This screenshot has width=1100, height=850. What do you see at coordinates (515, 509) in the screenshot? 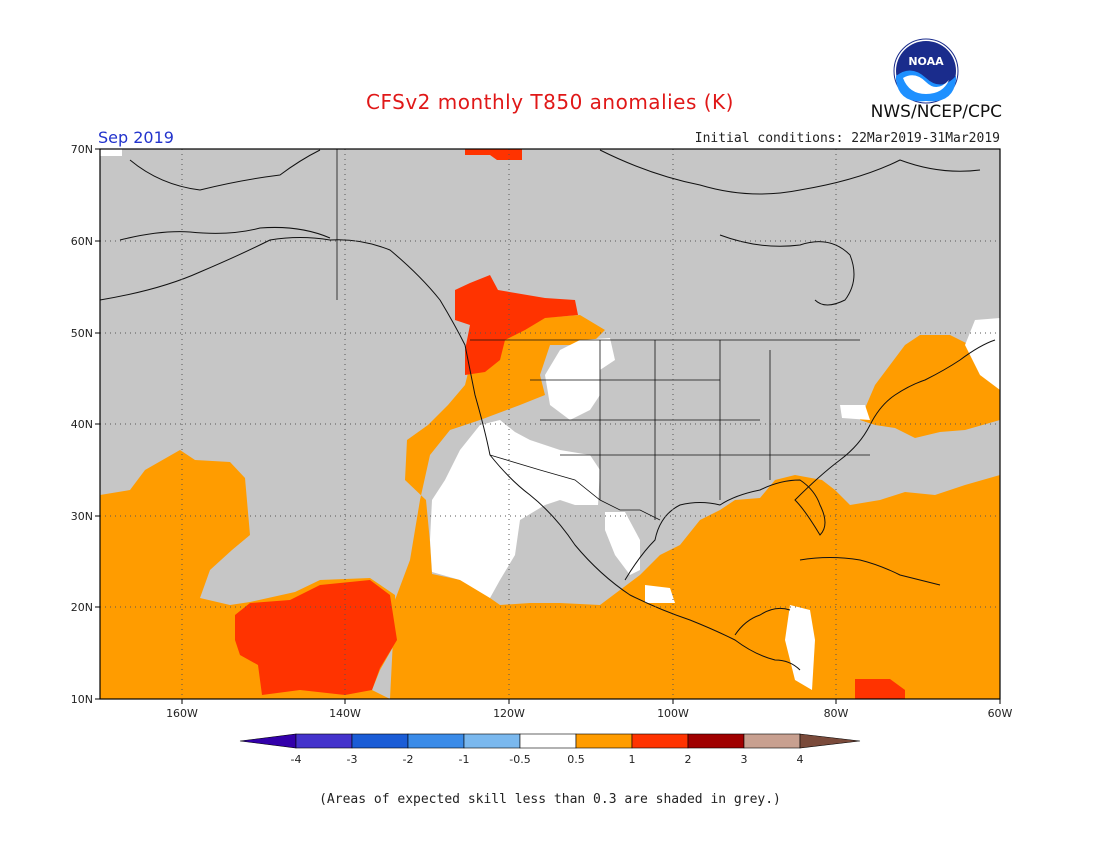
I see `anomaly-region-southwest-white` at bounding box center [515, 509].